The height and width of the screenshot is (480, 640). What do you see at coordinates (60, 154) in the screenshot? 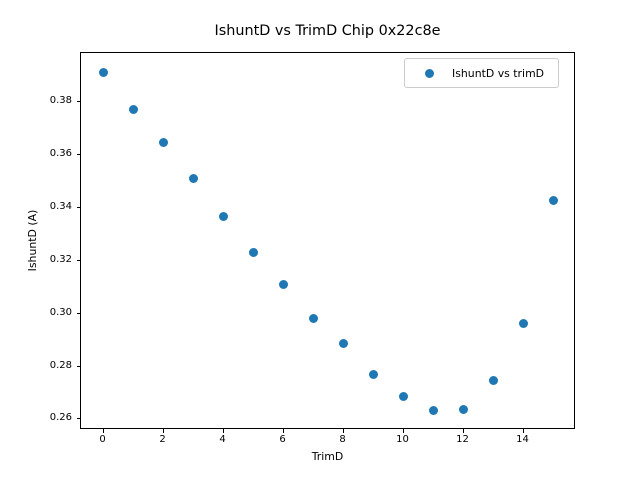
I see `y-tick-label: 0.36` at bounding box center [60, 154].